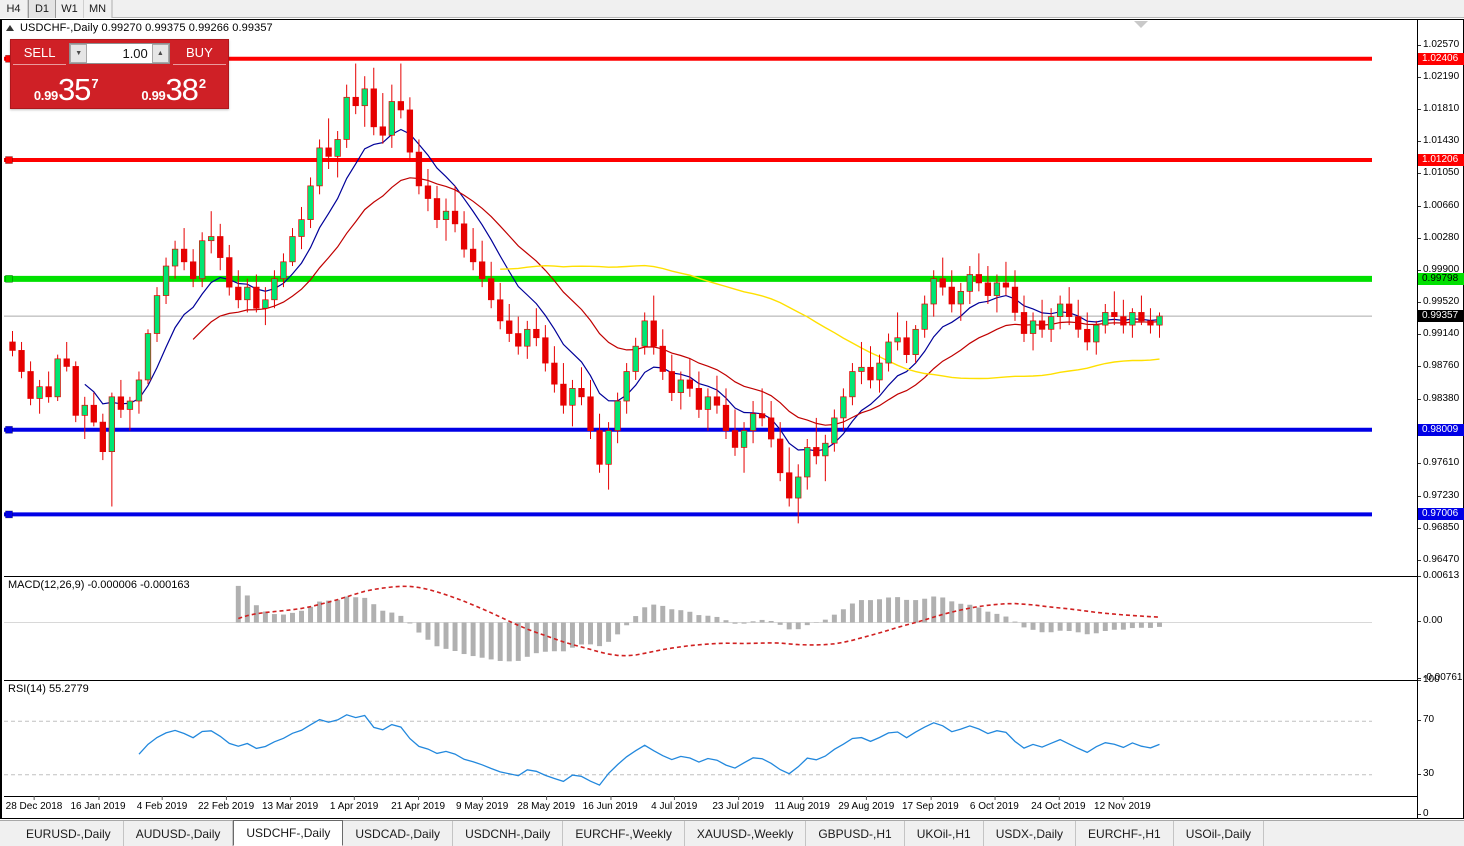  What do you see at coordinates (1058, 804) in the screenshot?
I see `date-label-16: 24 Oct 2019` at bounding box center [1058, 804].